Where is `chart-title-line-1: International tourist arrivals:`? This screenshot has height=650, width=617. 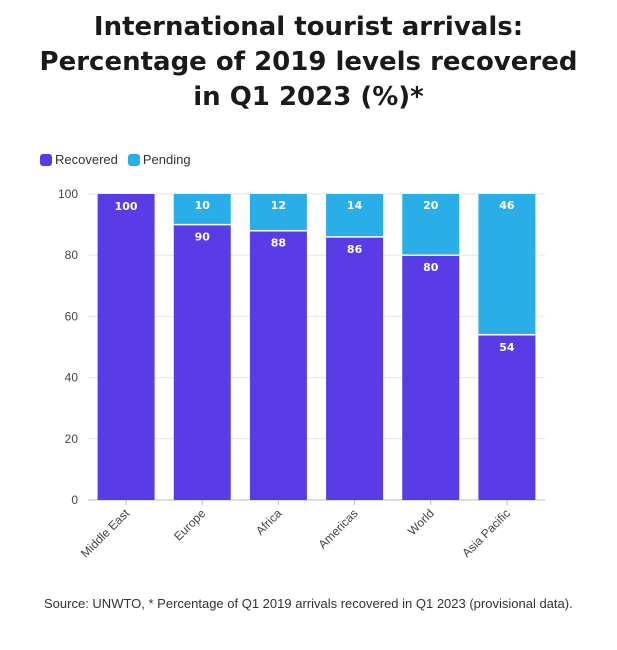 chart-title-line-1: International tourist arrivals: is located at coordinates (308, 27).